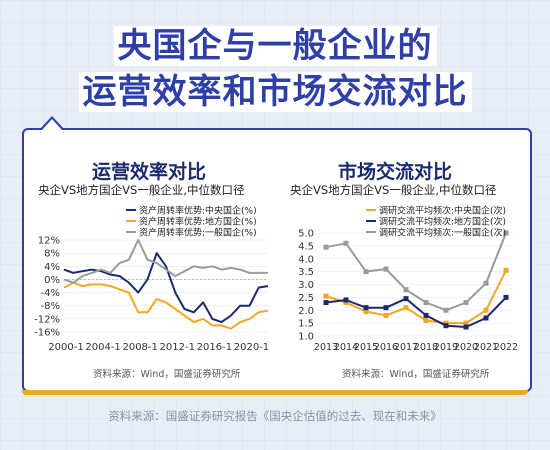  Describe the element at coordinates (214, 347) in the screenshot. I see `left-x-tick-label: 2016-1` at that location.